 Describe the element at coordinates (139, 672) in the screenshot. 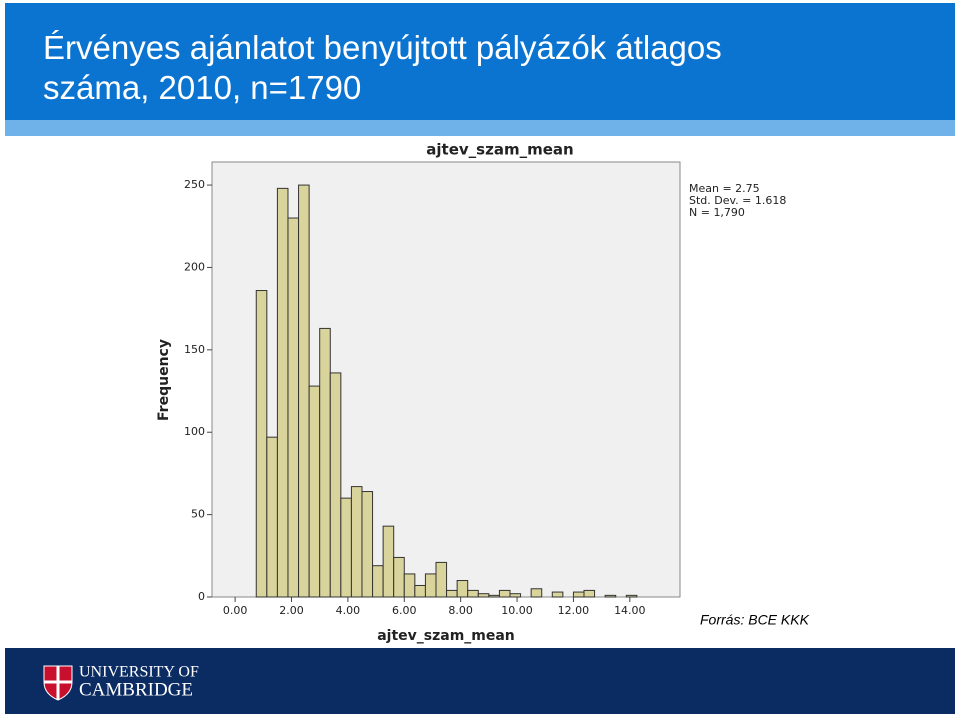

I see `logo-text: UNIVERSITY OF` at that location.